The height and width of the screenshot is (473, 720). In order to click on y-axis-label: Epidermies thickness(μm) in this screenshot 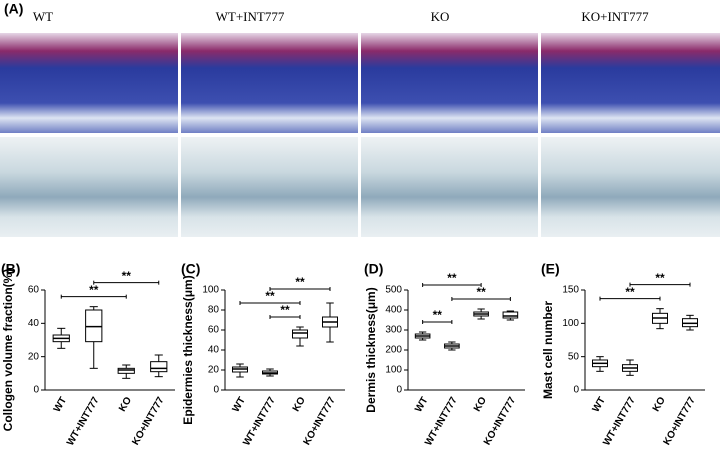, I will do `click(188, 349)`.